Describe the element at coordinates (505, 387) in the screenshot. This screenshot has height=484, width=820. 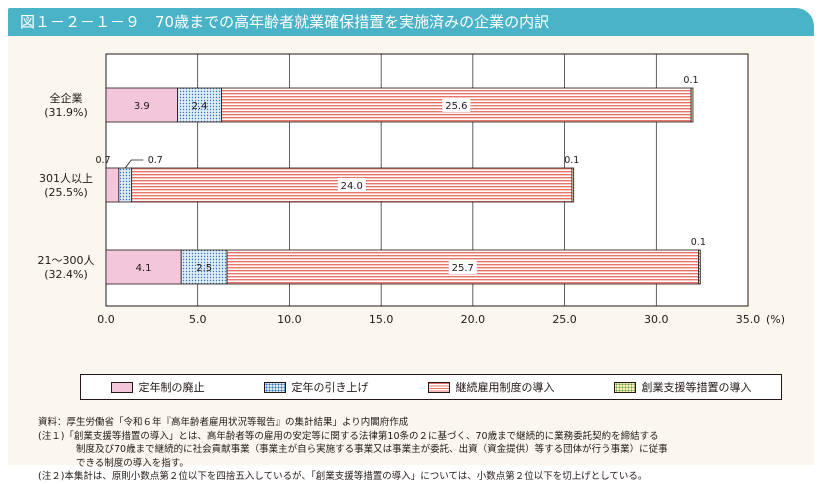
I see `legend-label: 継続雇用制度の導入` at that location.